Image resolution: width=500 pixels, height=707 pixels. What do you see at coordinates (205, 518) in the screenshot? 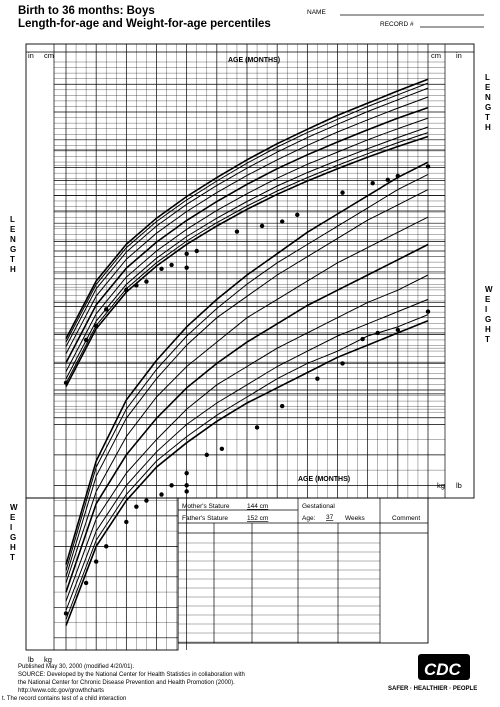
I see `fathers-stature-label: Father's Stature` at bounding box center [205, 518].